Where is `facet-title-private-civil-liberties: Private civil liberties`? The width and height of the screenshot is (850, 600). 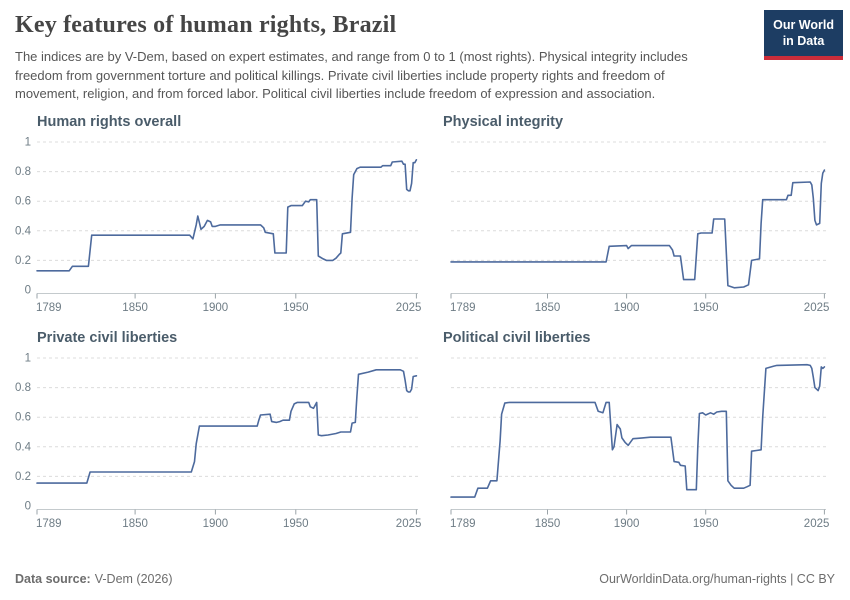 facet-title-private-civil-liberties: Private civil liberties is located at coordinates (107, 337).